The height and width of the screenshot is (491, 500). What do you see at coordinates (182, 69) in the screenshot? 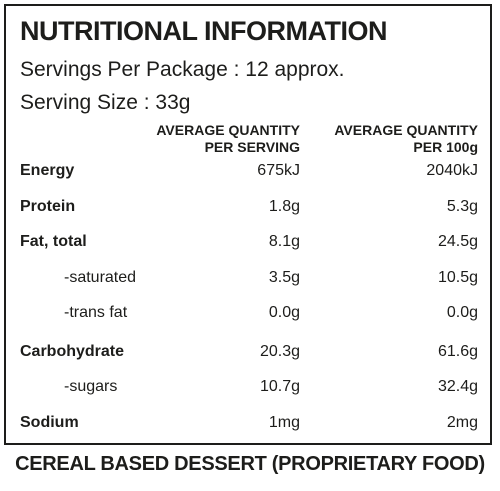
I see `servings-per-package: Servings Per Package : 12 approx.` at bounding box center [182, 69].